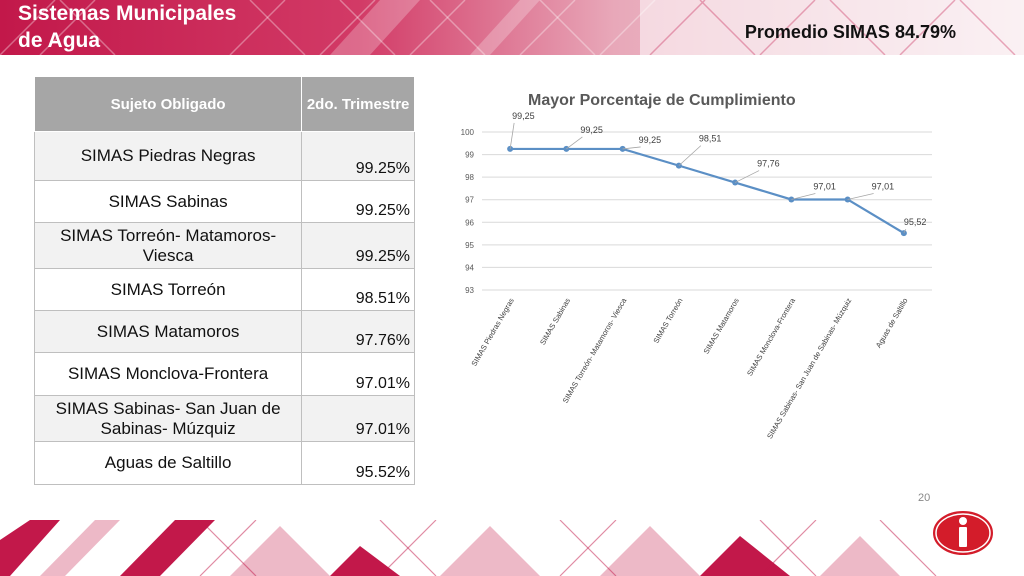 This screenshot has height=576, width=1024. I want to click on y-tick-label: 93, so click(469, 290).